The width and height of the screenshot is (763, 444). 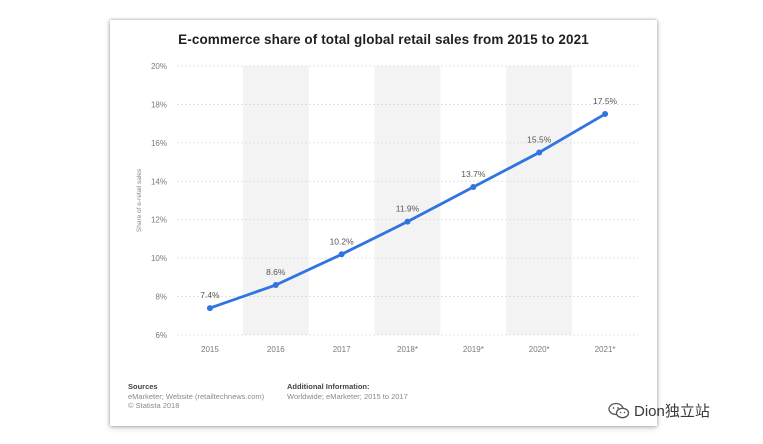 What do you see at coordinates (407, 349) in the screenshot?
I see `x-tick-label: 2018*` at bounding box center [407, 349].